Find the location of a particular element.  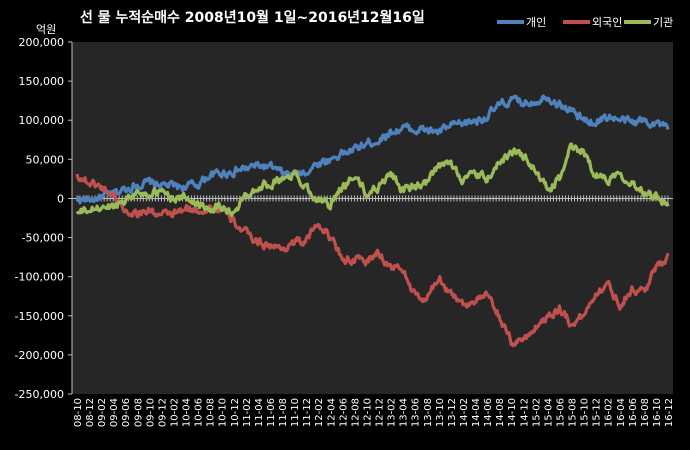

x-tick-label: 14-10 is located at coordinates (512, 412).